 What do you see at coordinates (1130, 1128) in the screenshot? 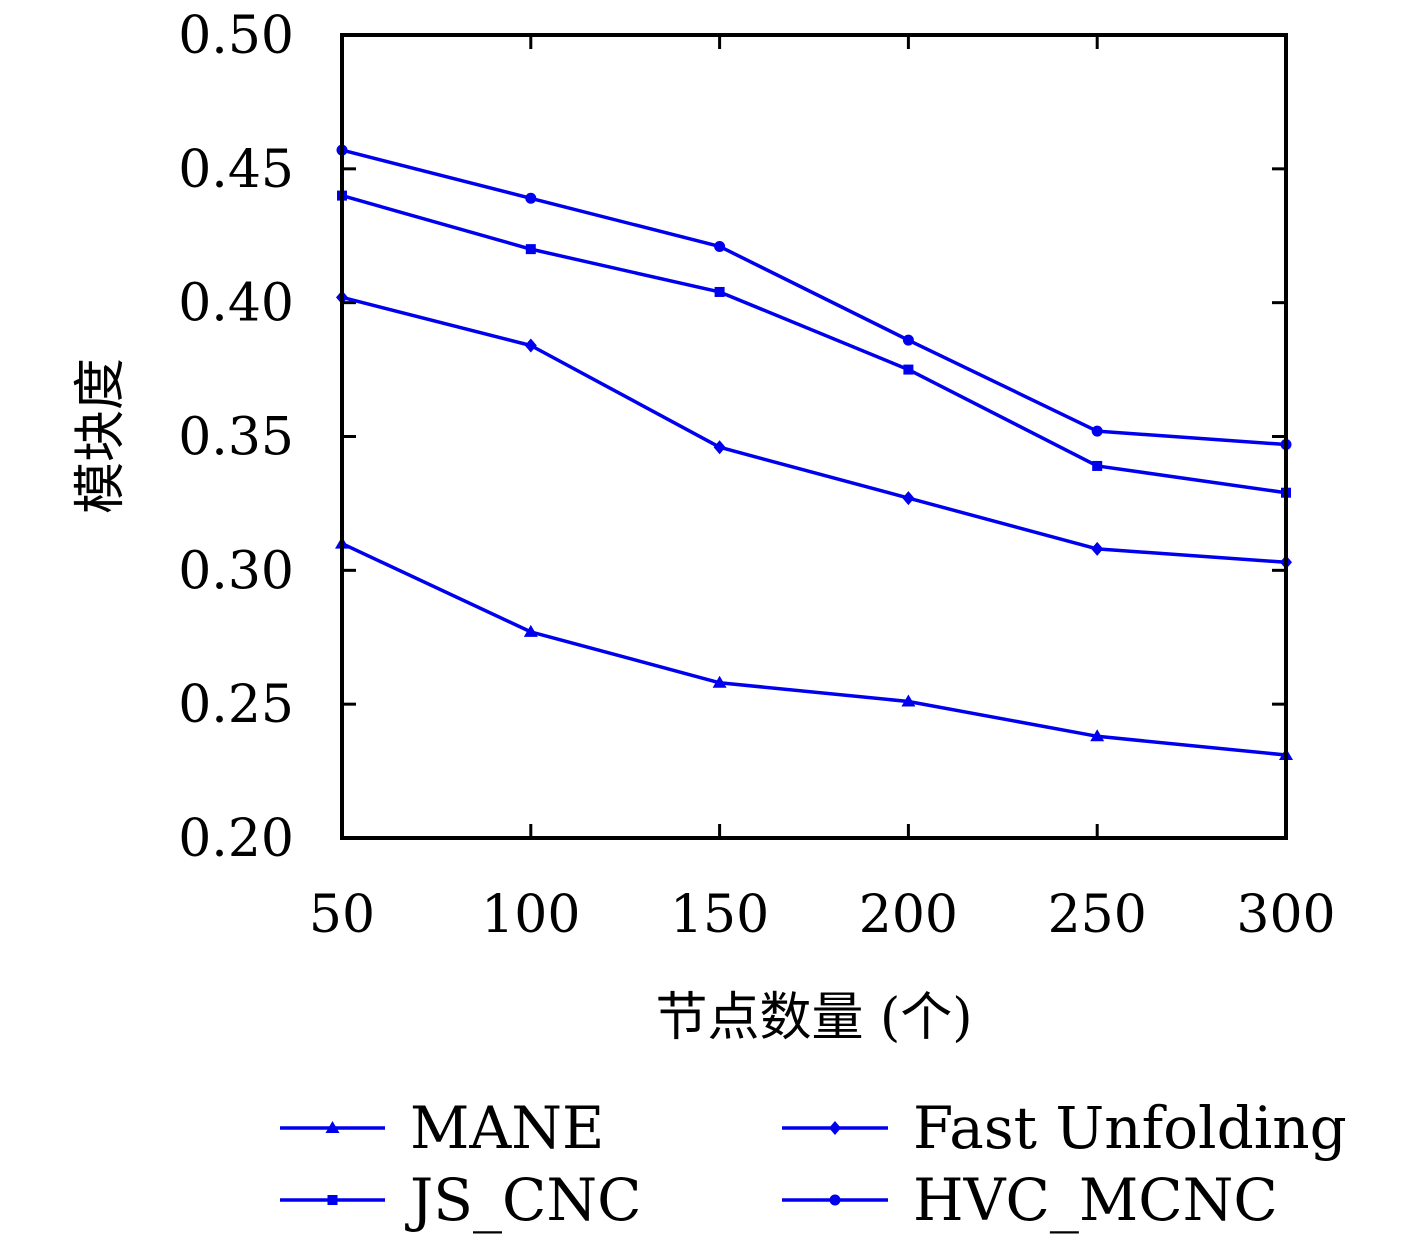
I see `legend-label: Fast Unfolding` at bounding box center [1130, 1128].